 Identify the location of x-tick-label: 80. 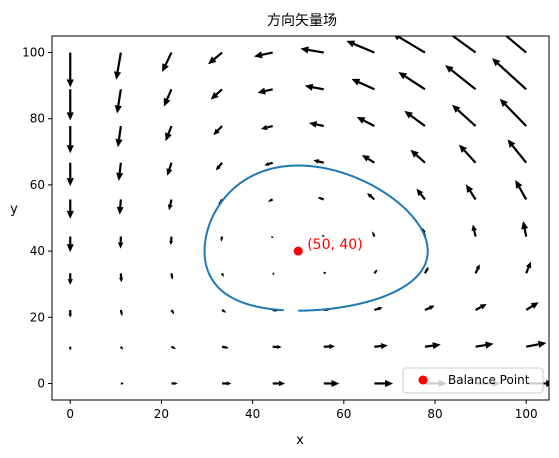
(434, 414).